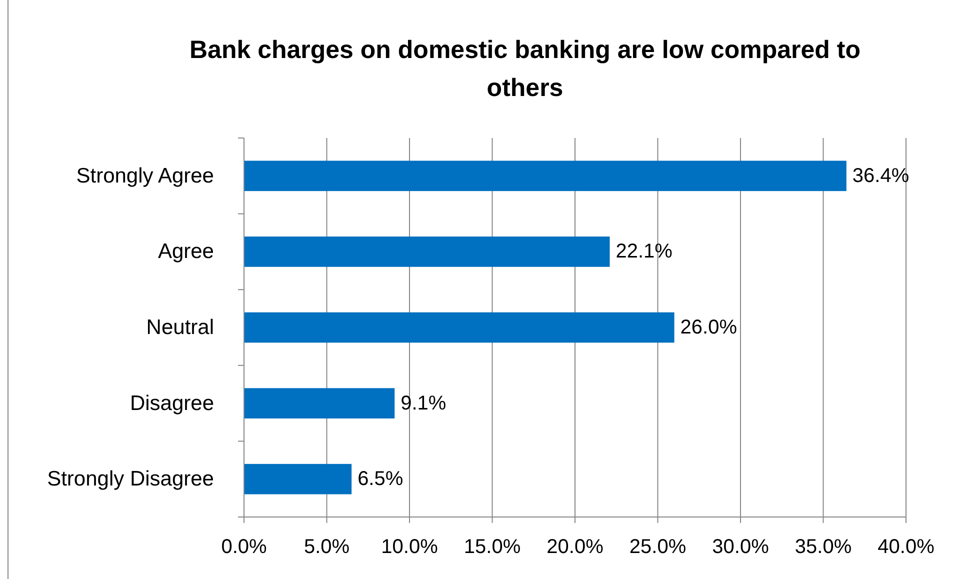  What do you see at coordinates (327, 547) in the screenshot?
I see `x-tick-label: 5.0%` at bounding box center [327, 547].